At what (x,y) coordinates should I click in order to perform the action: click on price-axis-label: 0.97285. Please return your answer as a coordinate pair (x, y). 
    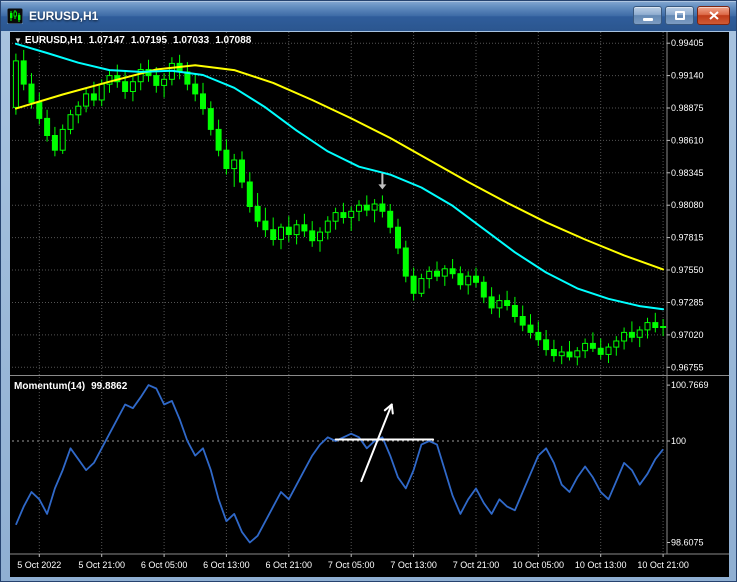
    Looking at the image, I should click on (687, 303).